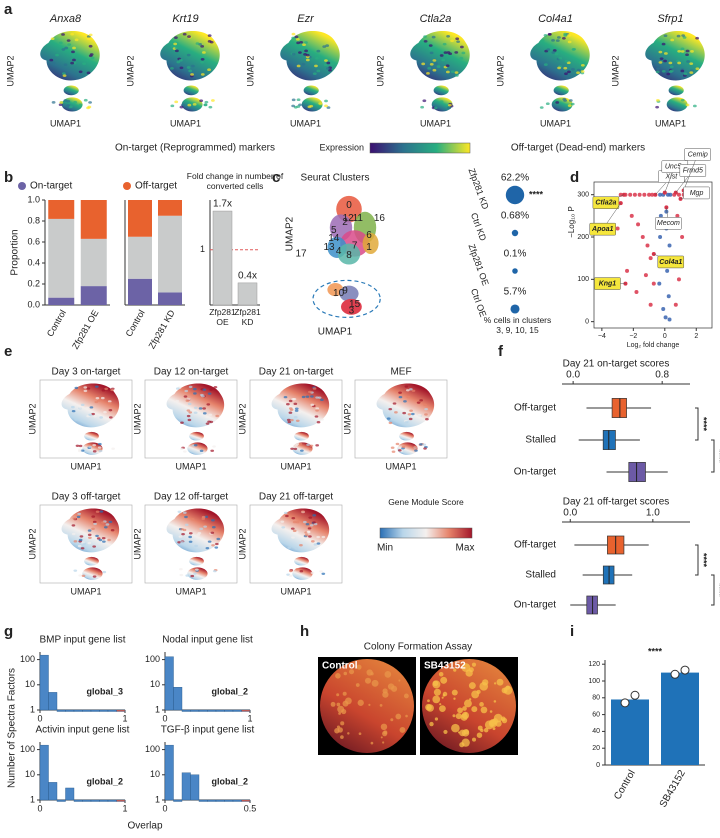 The height and width of the screenshot is (838, 720). Describe the element at coordinates (295, 591) in the screenshot. I see `x-axis-label: UMAP1` at that location.